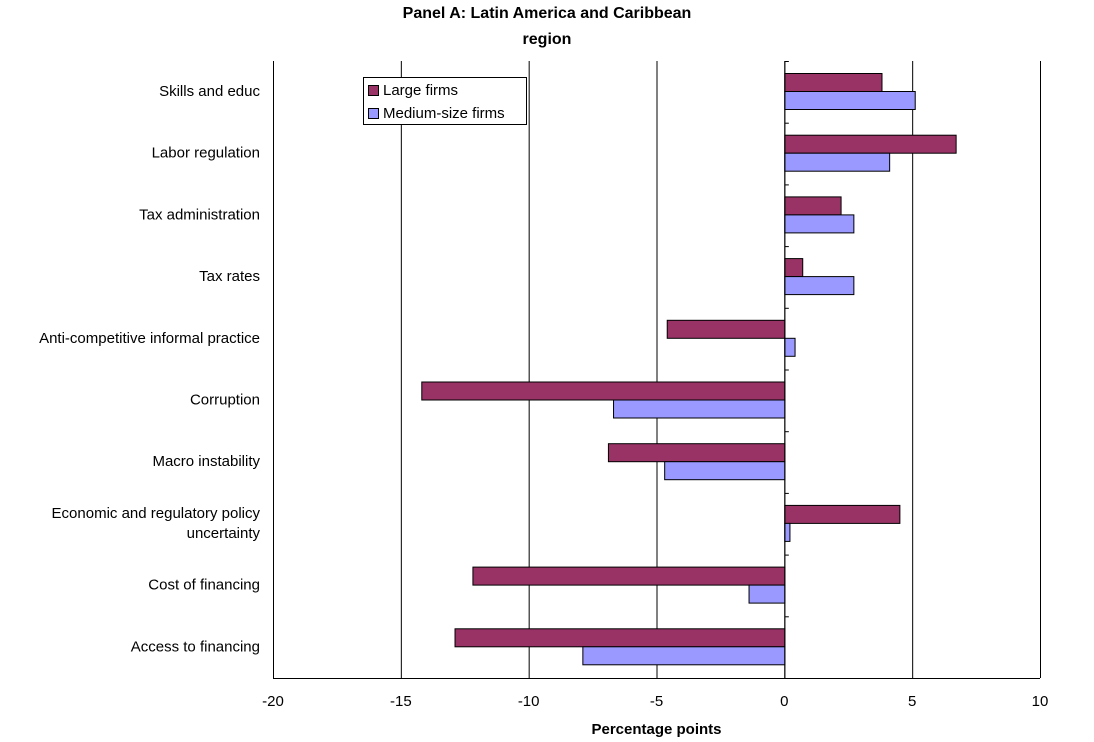 The height and width of the screenshot is (742, 1094). Describe the element at coordinates (224, 533) in the screenshot. I see `category-label: uncertainty` at that location.